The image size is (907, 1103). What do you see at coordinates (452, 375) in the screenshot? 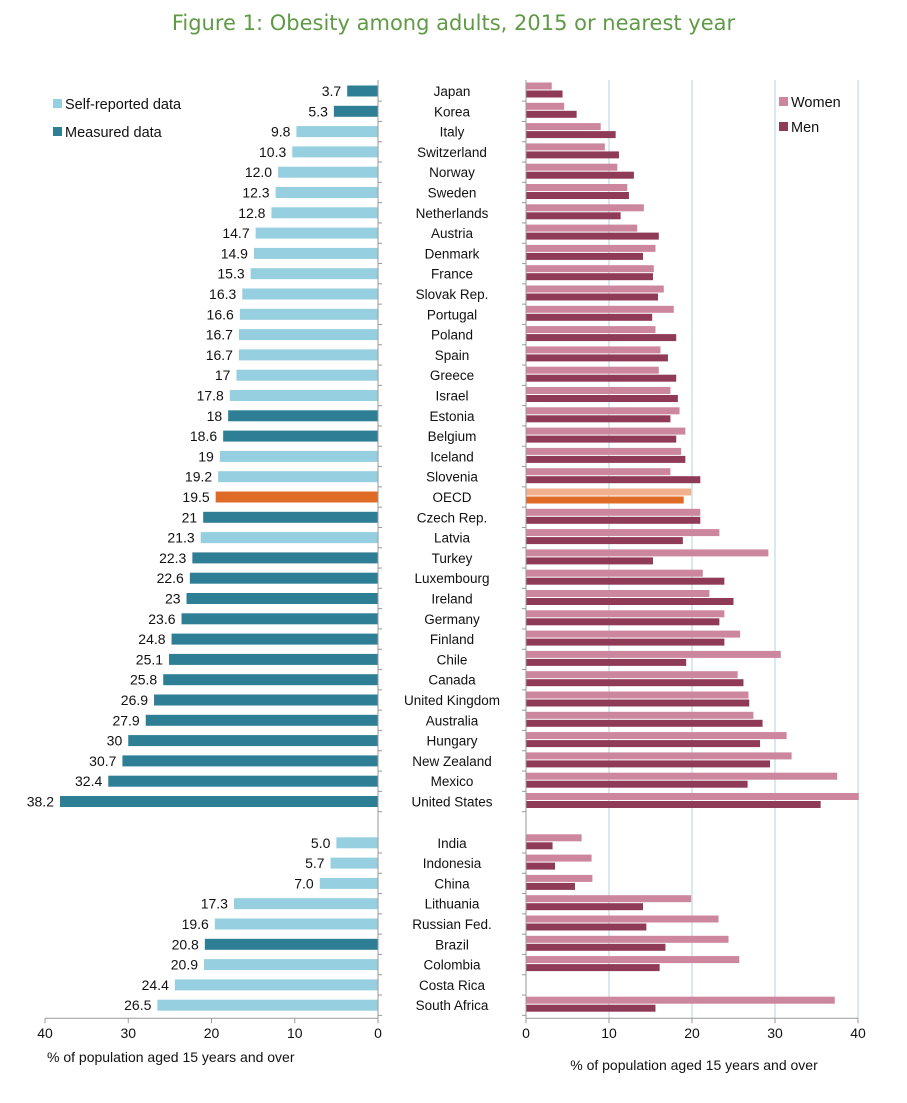
I see `country-label-greece: Greece` at bounding box center [452, 375].